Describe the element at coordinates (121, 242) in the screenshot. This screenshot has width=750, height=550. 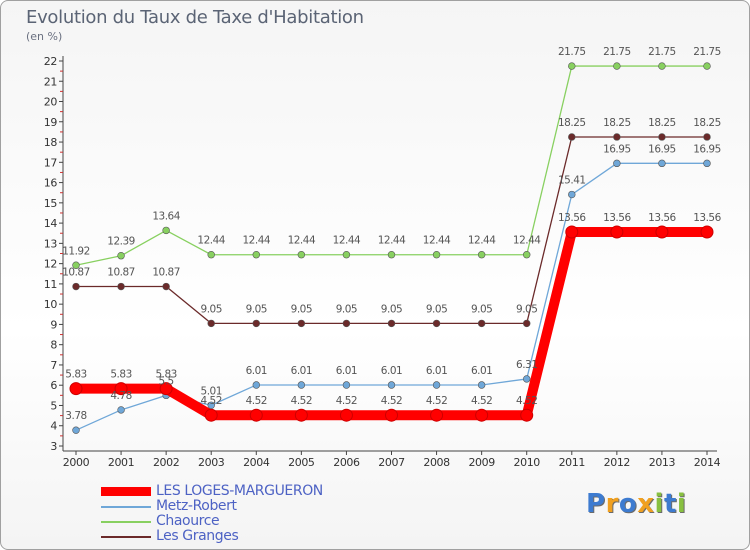
I see `data-label: 12.39` at that location.